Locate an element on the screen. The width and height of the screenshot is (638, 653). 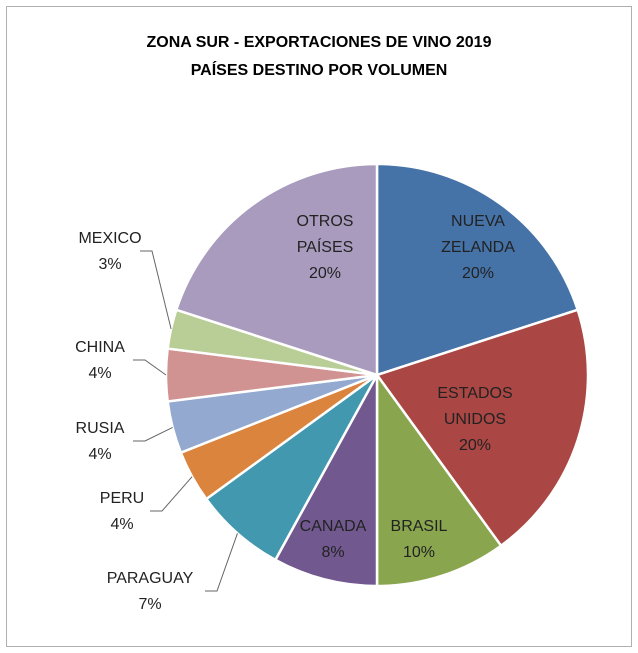
category-label: OTROS PAÍSES is located at coordinates (325, 234).